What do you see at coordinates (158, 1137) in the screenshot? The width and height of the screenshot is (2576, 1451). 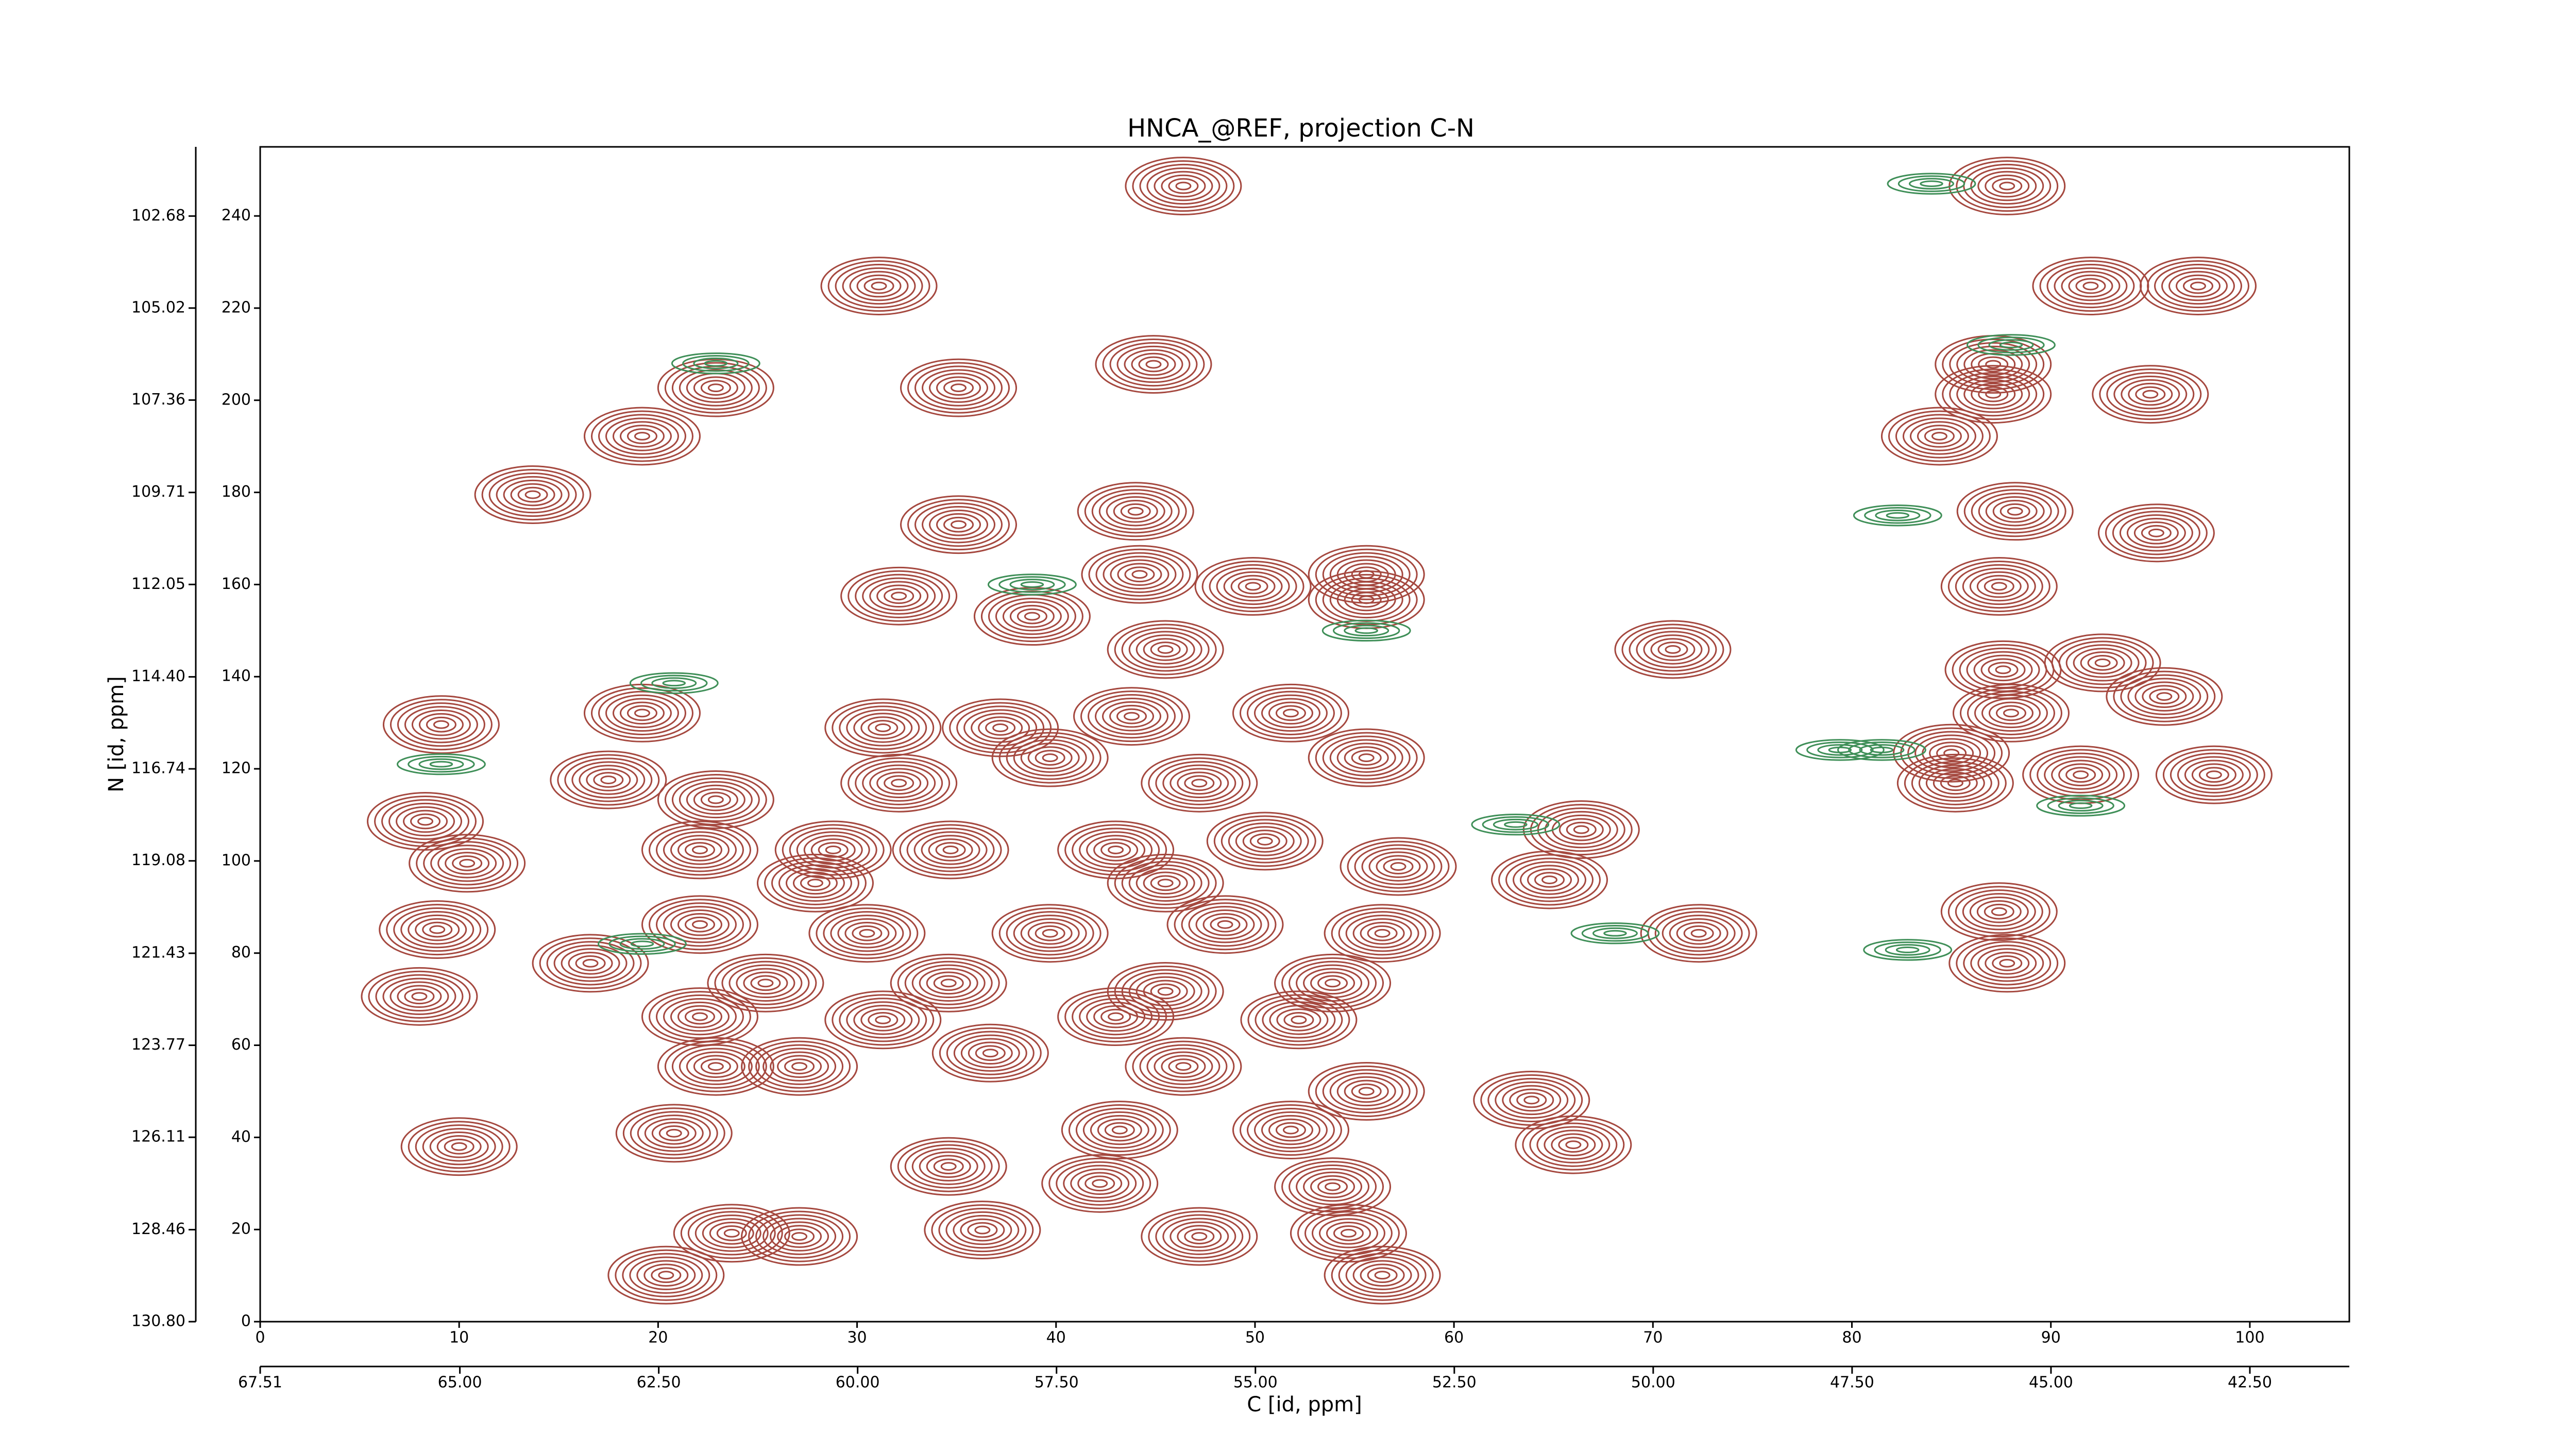 I see `y2-tick-label: 126.11` at bounding box center [158, 1137].